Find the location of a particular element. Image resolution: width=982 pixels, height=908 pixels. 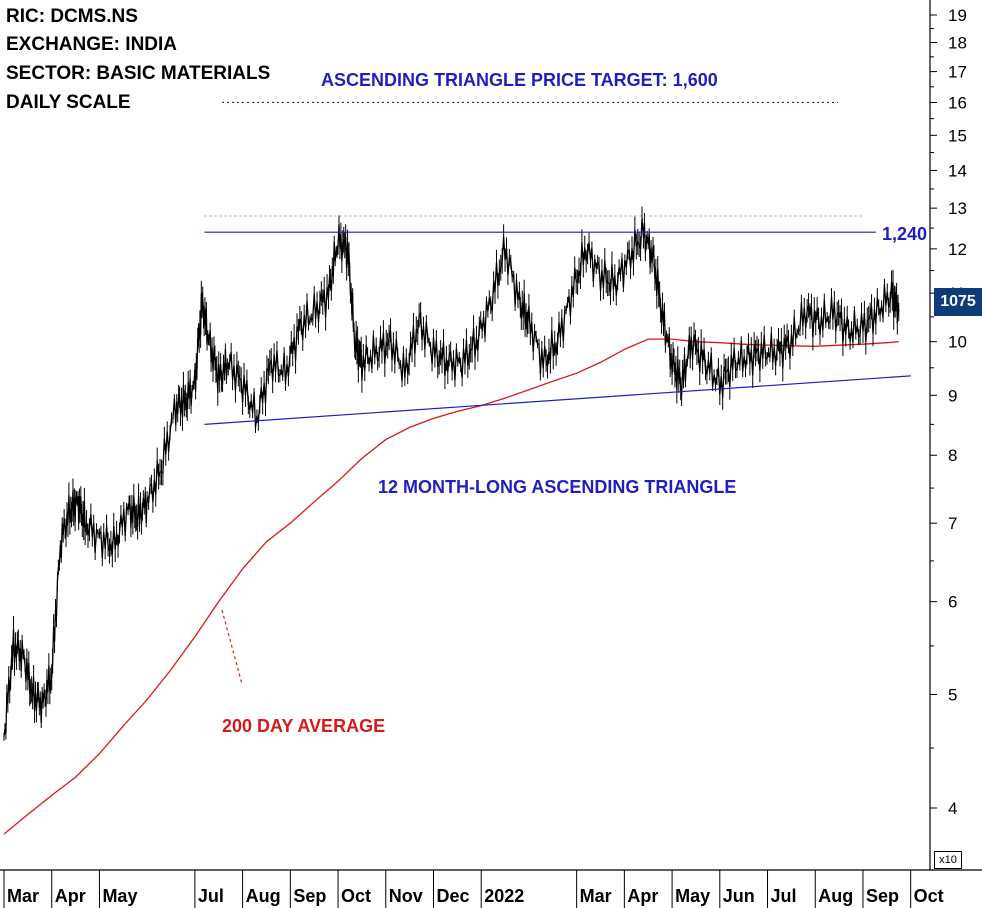

ma-annotation-pointer is located at coordinates (232, 647).